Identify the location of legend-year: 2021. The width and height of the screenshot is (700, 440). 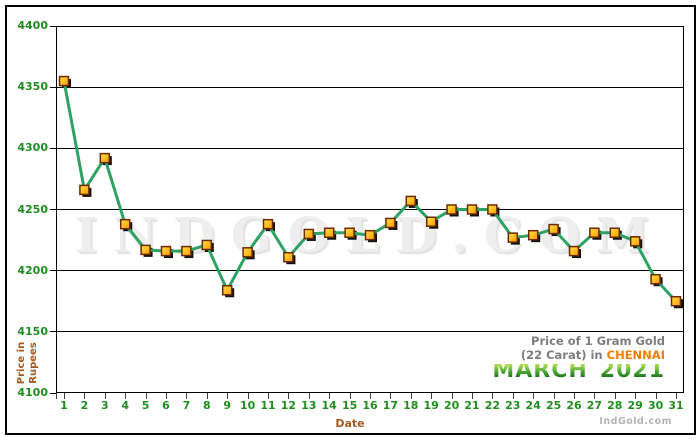
(632, 370).